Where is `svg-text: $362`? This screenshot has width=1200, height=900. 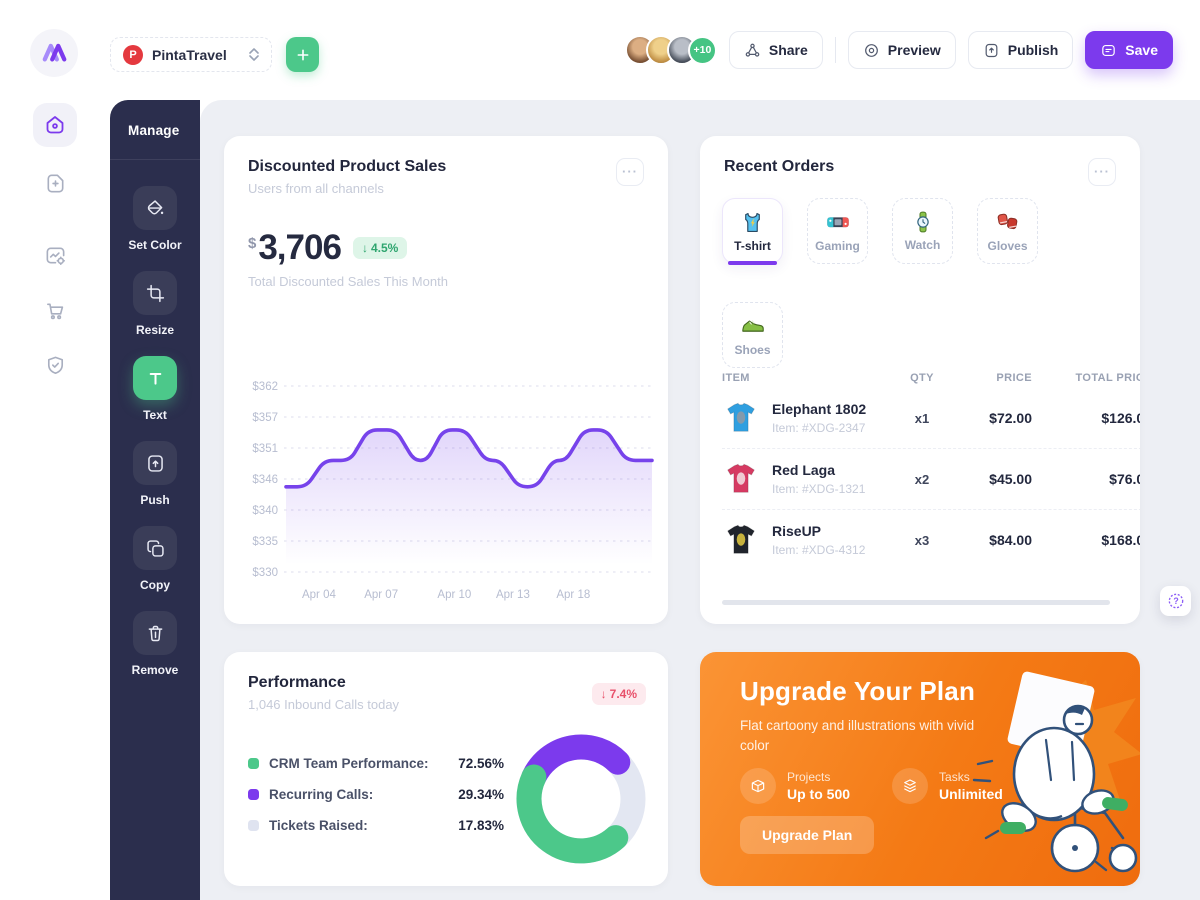
svg-text: $362 is located at coordinates (265, 387).